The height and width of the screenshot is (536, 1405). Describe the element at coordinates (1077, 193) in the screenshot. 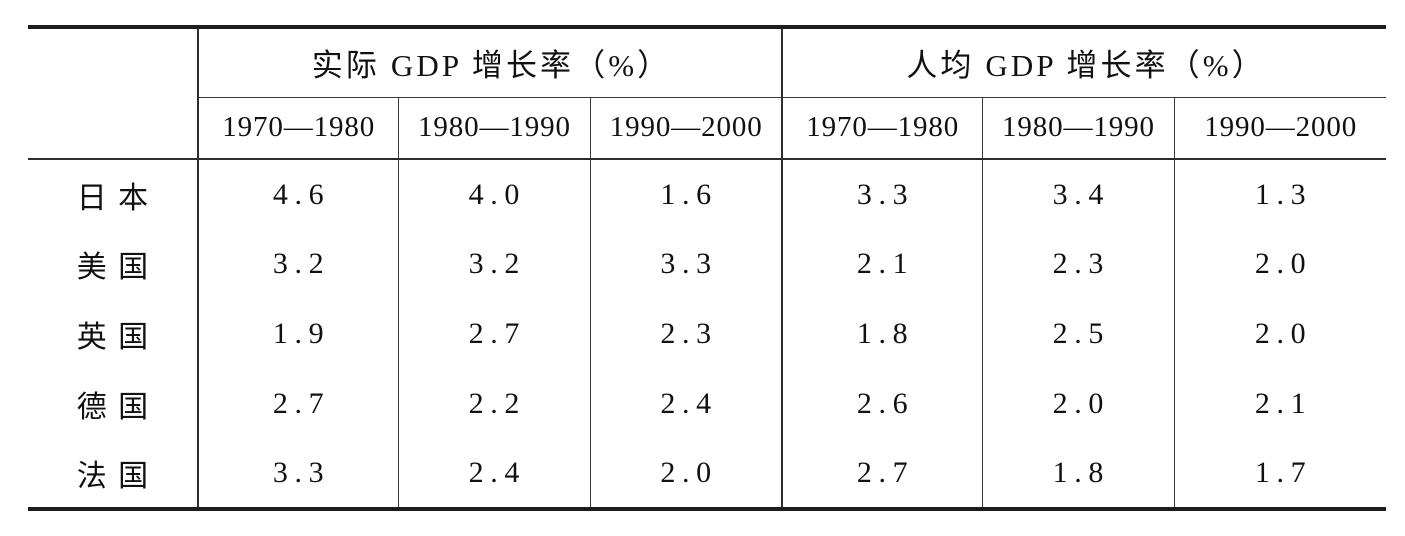

I see `value-cell: 3.4` at that location.